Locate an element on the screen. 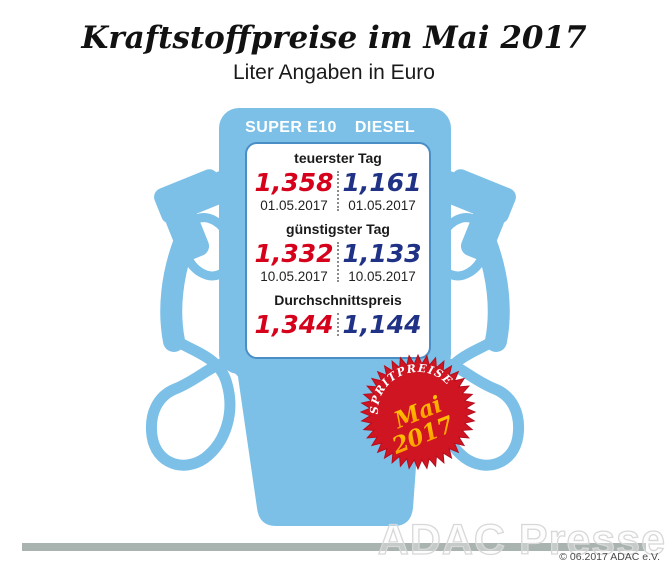 The width and height of the screenshot is (668, 580). section-label: Durchschnittspreis is located at coordinates (338, 300).